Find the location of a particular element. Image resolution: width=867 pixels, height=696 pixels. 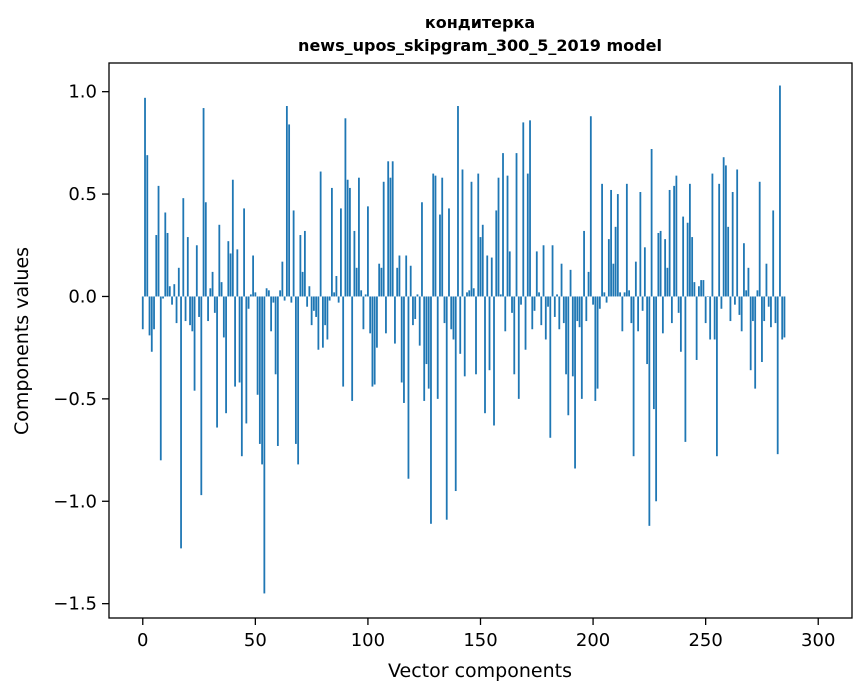

y-axis-label: Components values is located at coordinates (22, 341).